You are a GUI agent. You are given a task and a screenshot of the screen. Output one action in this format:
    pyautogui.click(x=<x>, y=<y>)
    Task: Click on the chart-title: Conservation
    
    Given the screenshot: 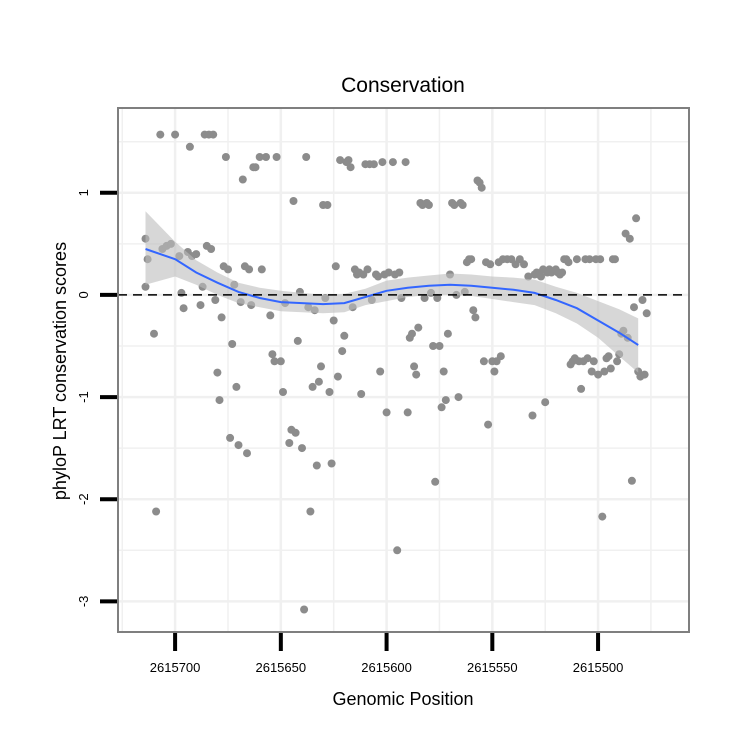 What is the action you would take?
    pyautogui.click(x=403, y=85)
    